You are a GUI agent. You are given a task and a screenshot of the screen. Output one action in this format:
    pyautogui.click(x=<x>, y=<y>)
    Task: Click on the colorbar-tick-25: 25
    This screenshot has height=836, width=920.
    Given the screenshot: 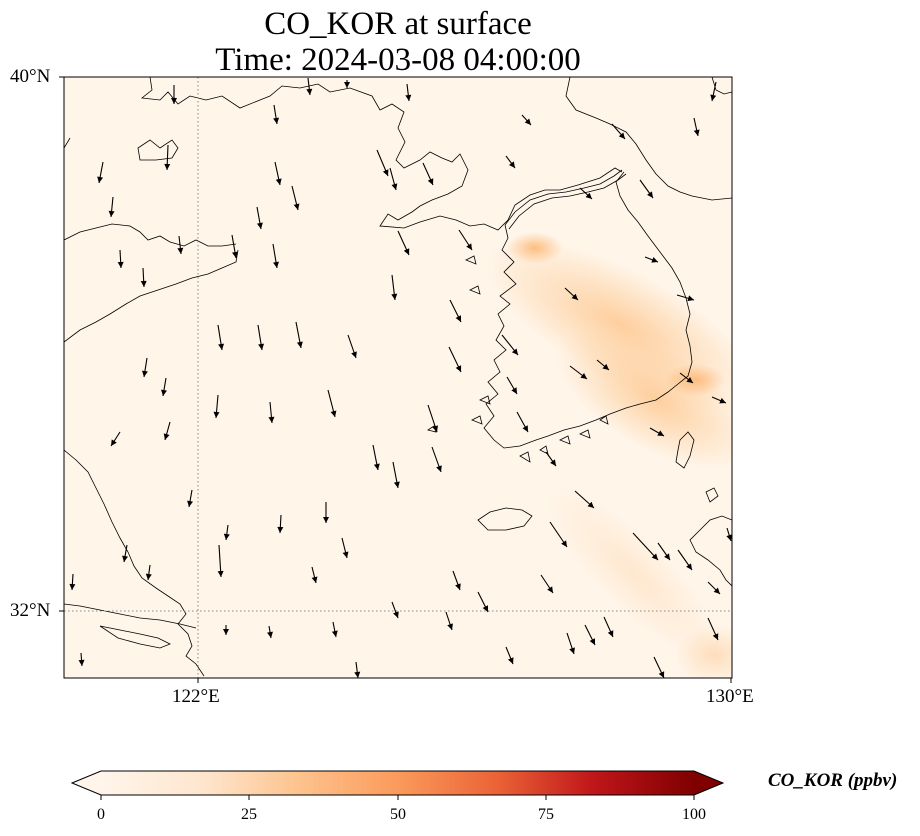 What is the action you would take?
    pyautogui.click(x=249, y=814)
    